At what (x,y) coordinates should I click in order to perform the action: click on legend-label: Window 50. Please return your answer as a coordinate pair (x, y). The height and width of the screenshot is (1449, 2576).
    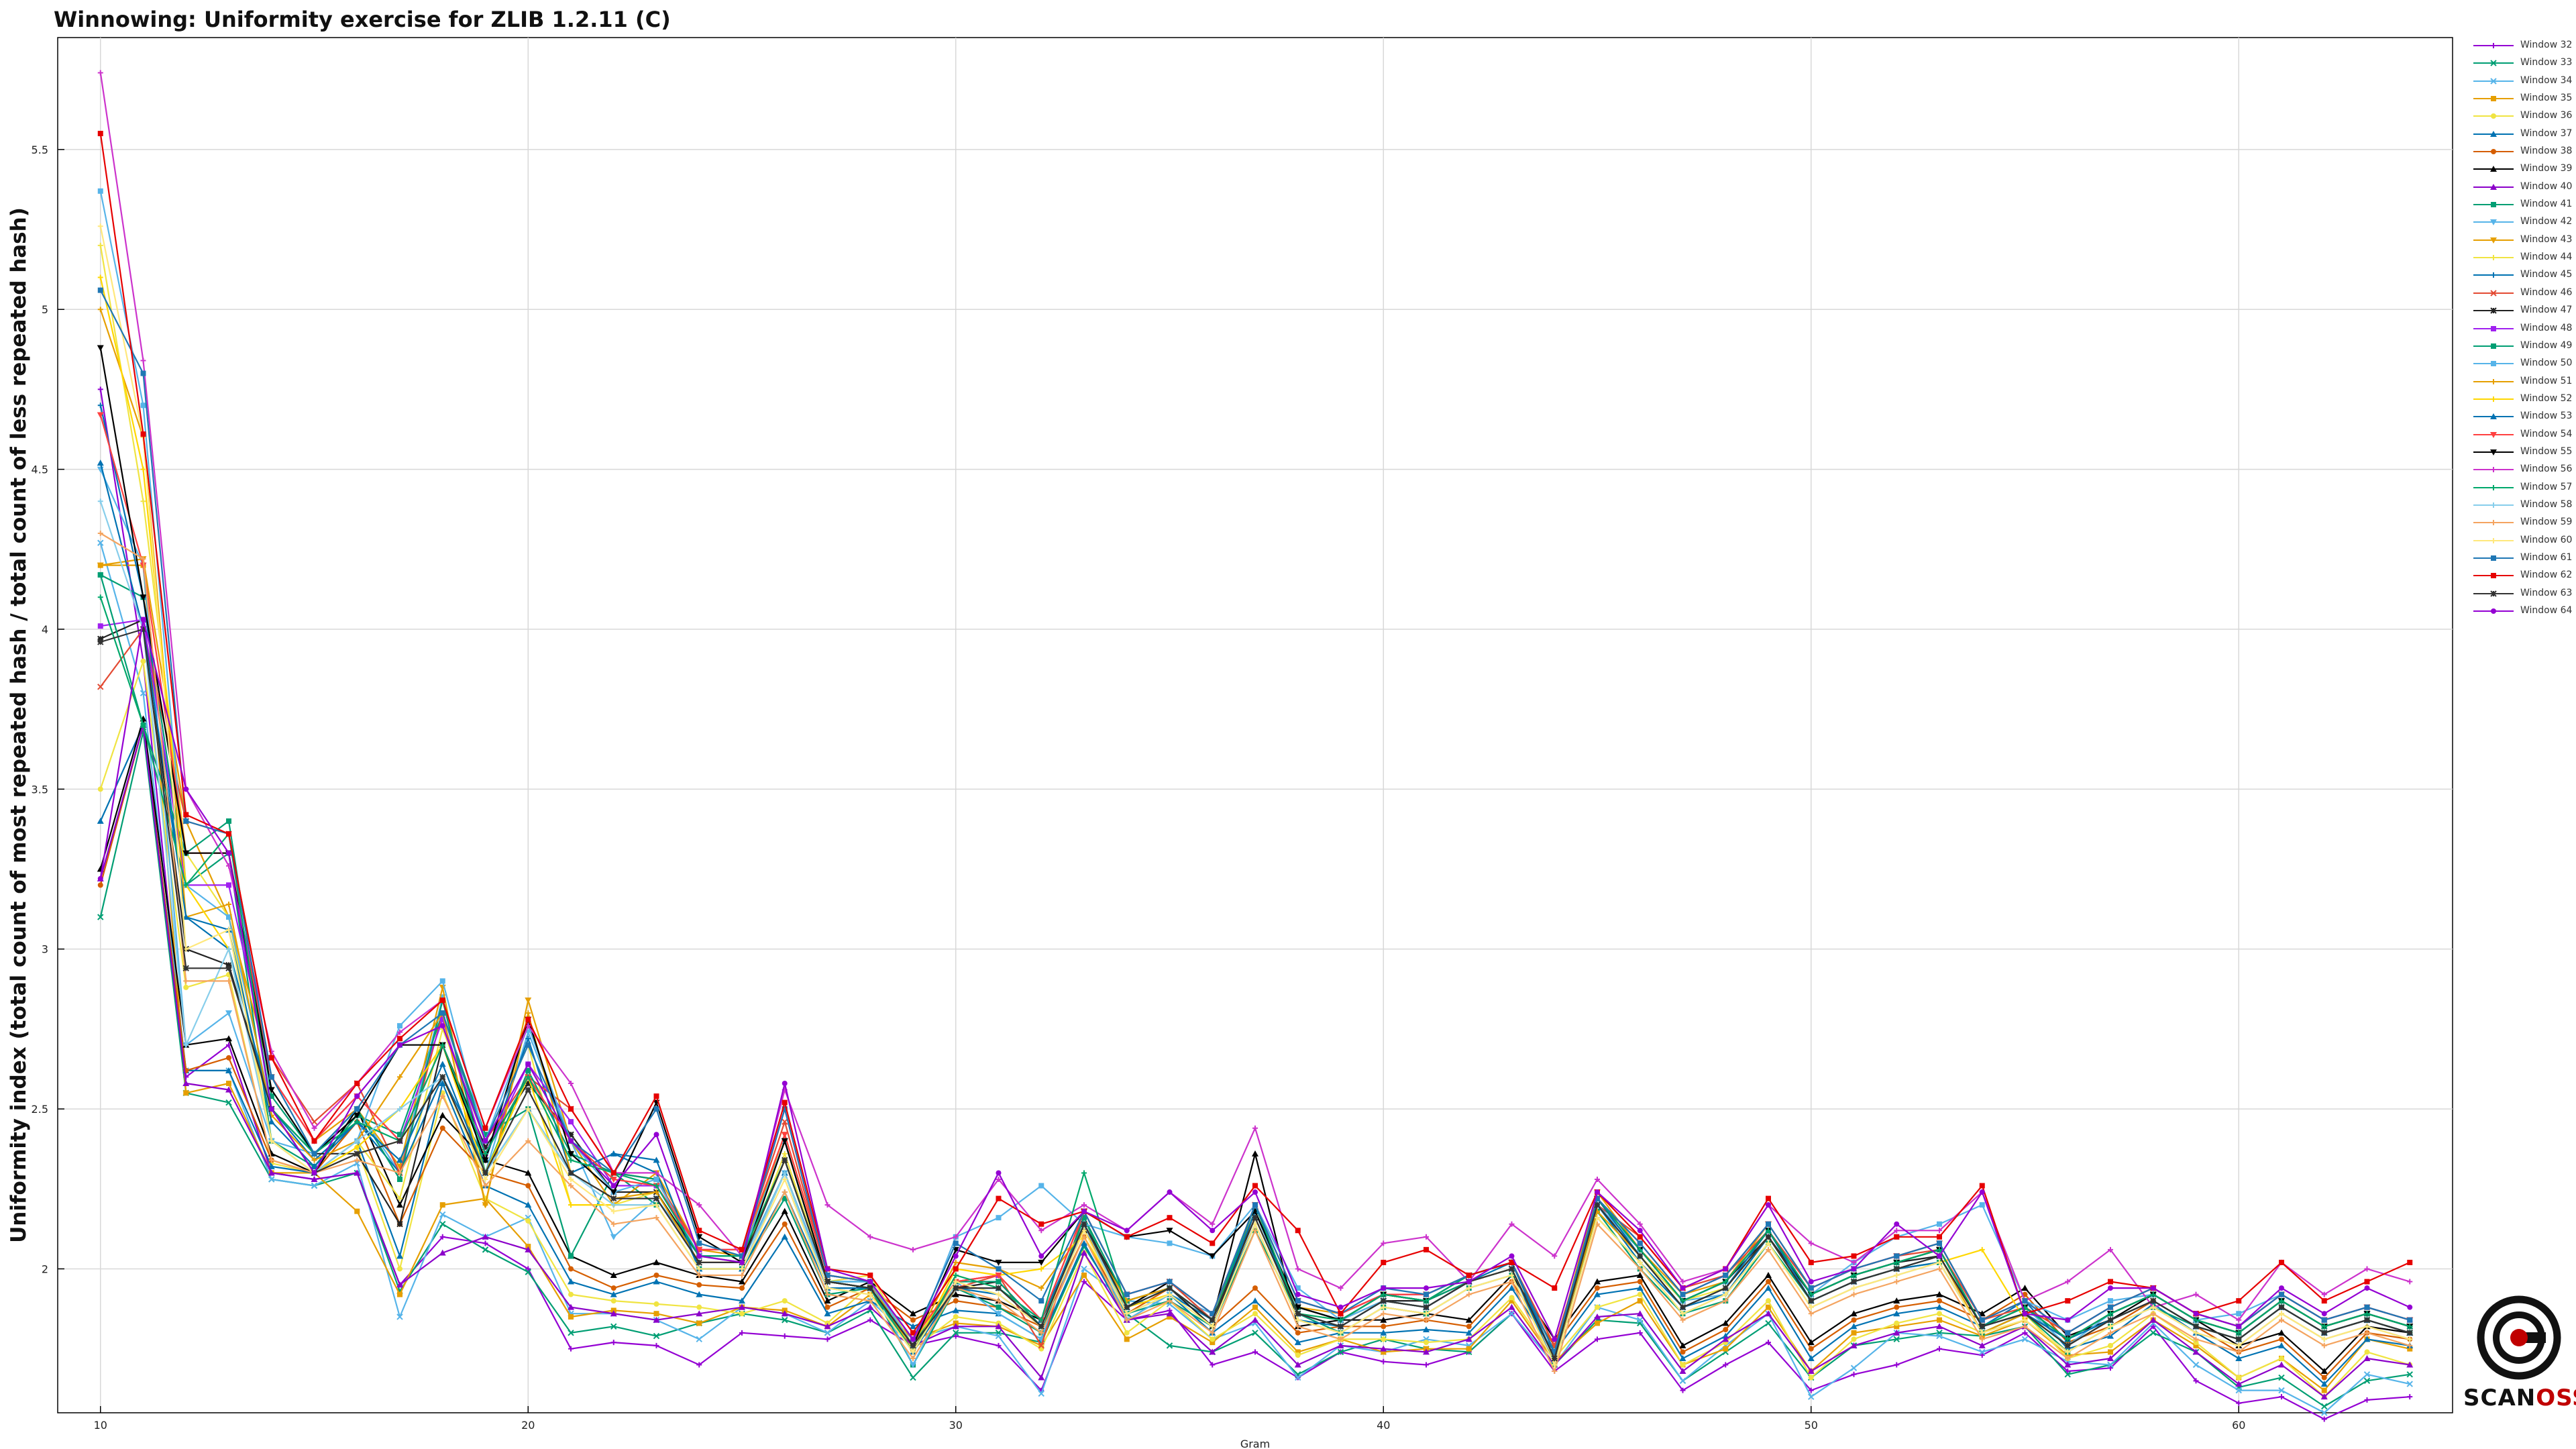
    Looking at the image, I should click on (2546, 363).